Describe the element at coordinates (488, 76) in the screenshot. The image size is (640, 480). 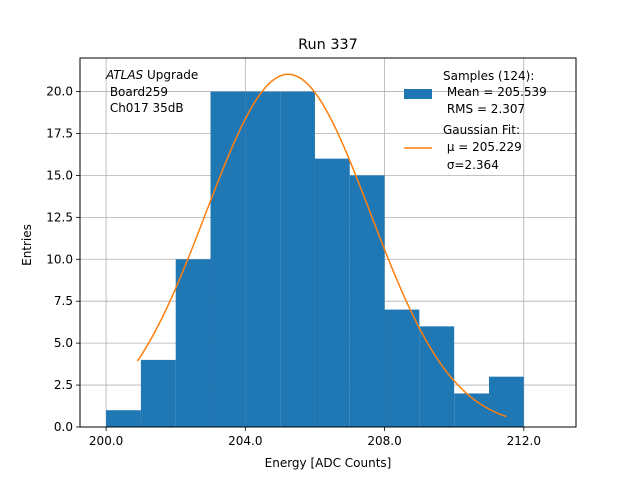
I see `legend-hist-line-1: Samples (124):` at that location.